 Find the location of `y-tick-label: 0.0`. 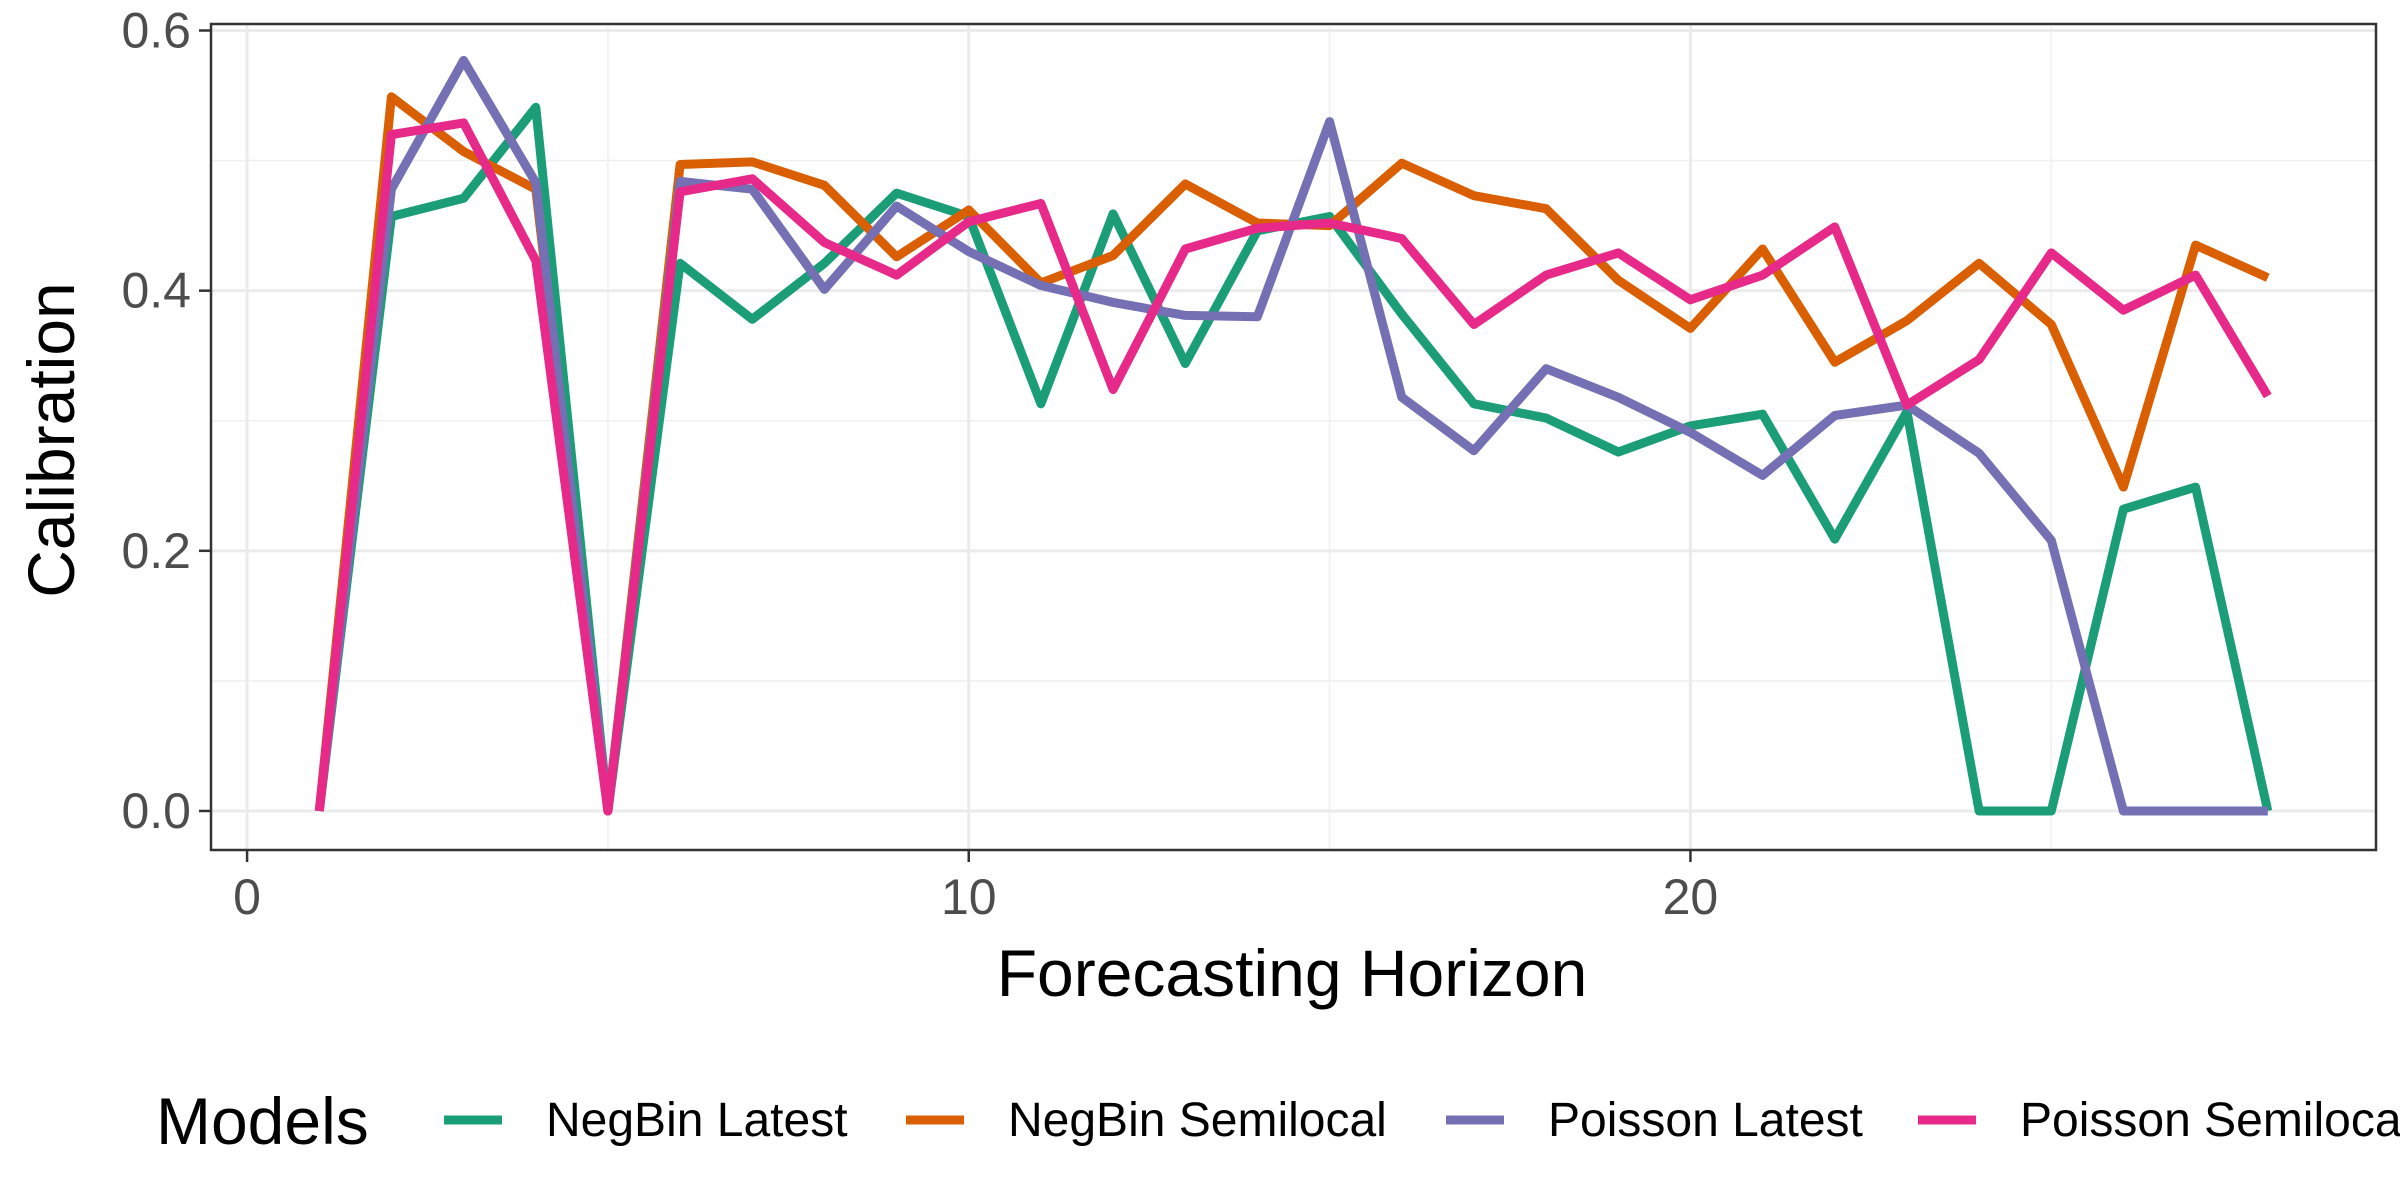

y-tick-label: 0.0 is located at coordinates (156, 811).